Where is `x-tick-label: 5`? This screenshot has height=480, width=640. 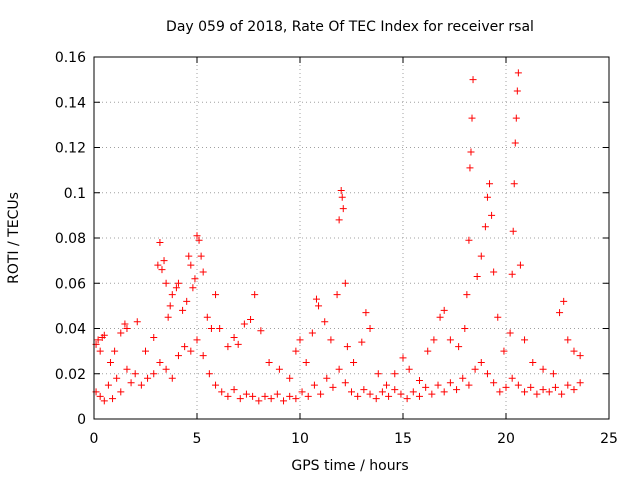 x-tick-label: 5 is located at coordinates (197, 439).